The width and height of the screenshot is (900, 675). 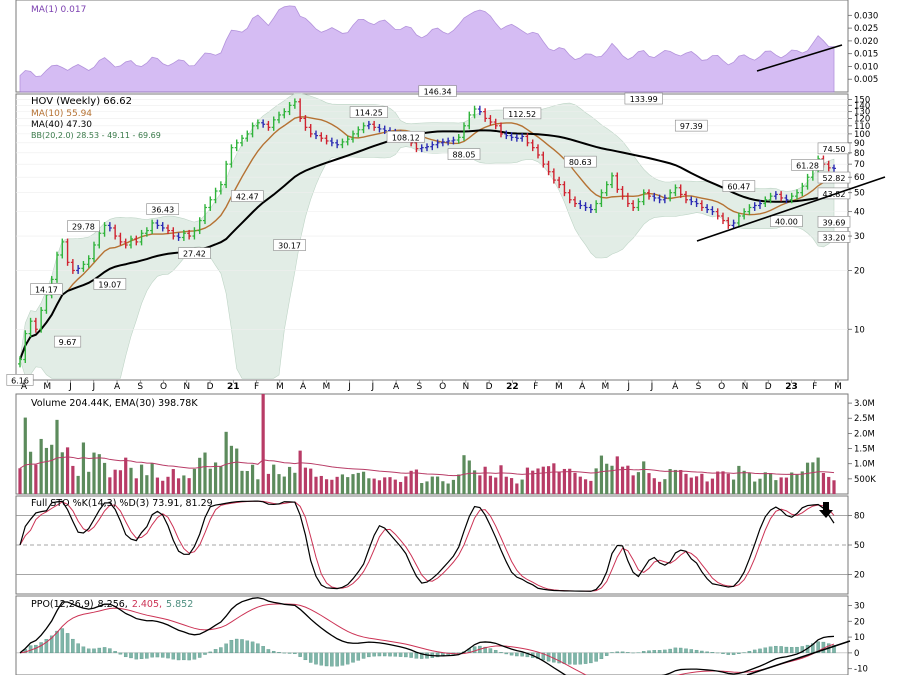 What do you see at coordinates (721, 387) in the screenshot?
I see `x-axis-label: O` at bounding box center [721, 387].